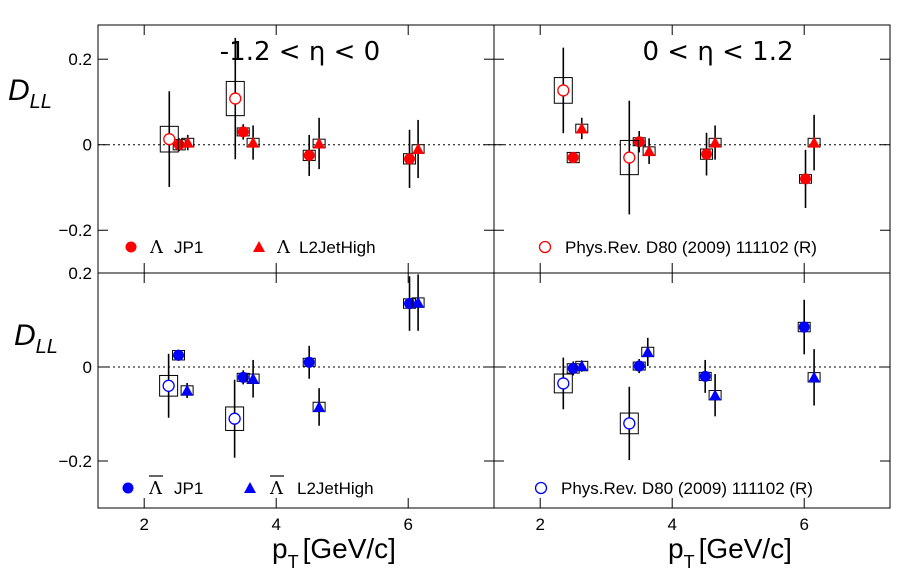 The image size is (898, 575). I want to click on legend-antilambda-symbol-jp1: Λ, so click(155, 488).